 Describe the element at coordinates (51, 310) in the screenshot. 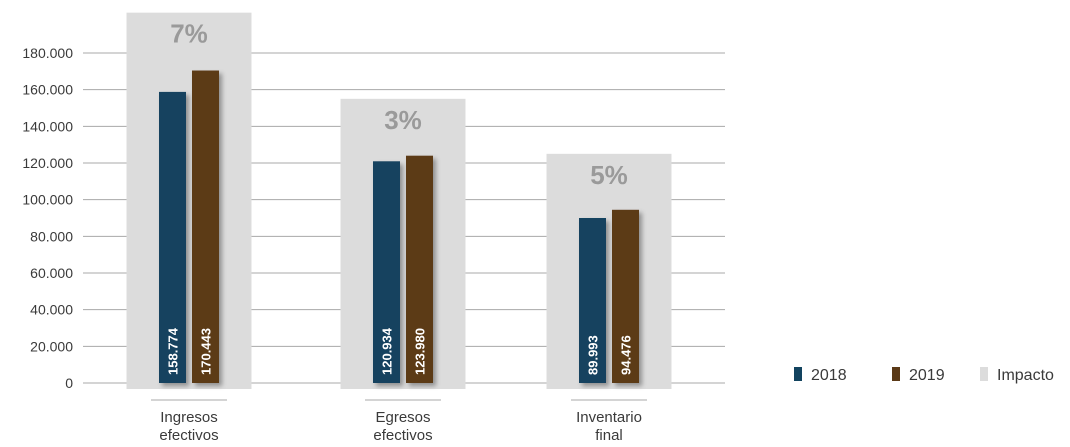

I see `y-tick-label: 40.000` at that location.